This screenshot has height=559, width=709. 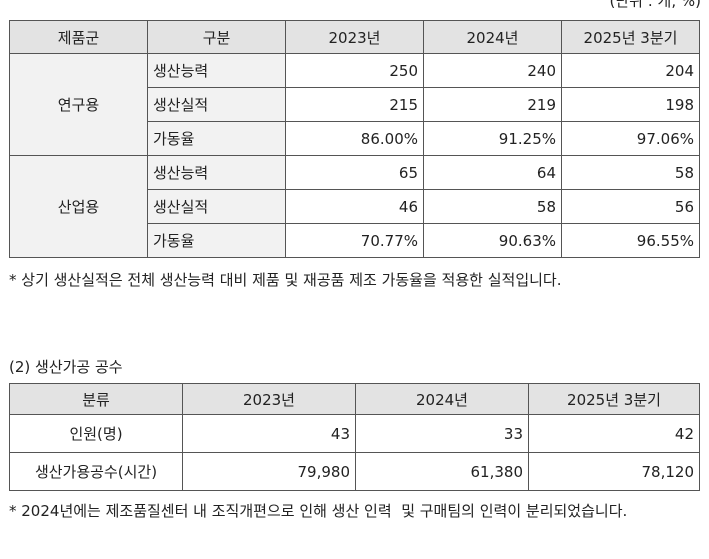 What do you see at coordinates (630, 138) in the screenshot?
I see `value-cell: 97.06%` at bounding box center [630, 138].